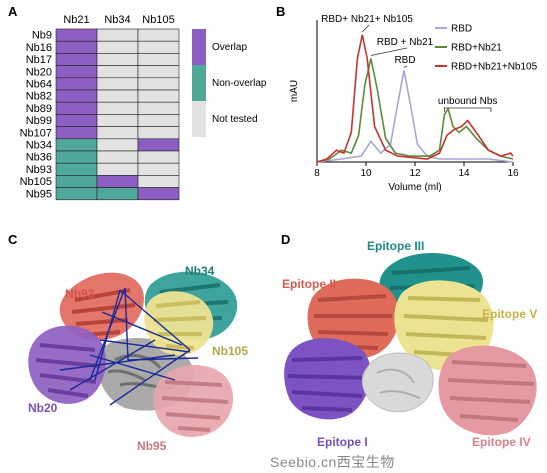 The image size is (547, 473). What do you see at coordinates (42, 36) in the screenshot?
I see `row-label: Nb9` at bounding box center [42, 36].